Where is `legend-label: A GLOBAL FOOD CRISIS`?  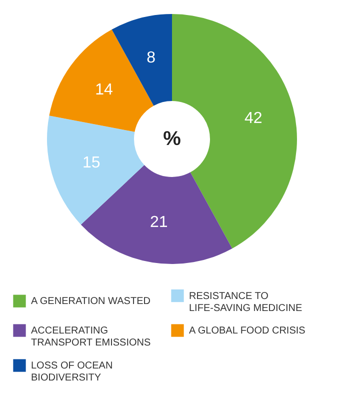
legend-label: A GLOBAL FOOD CRISIS is located at coordinates (247, 331).